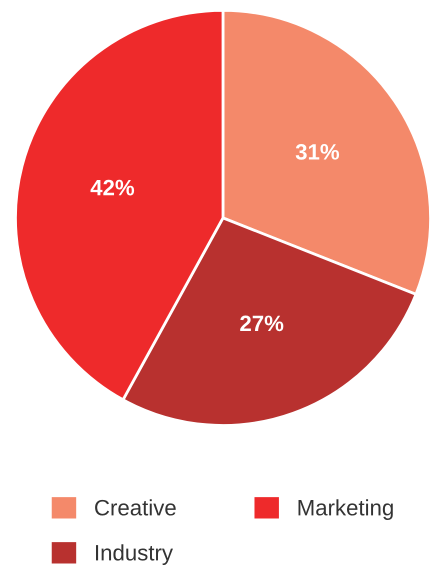 The width and height of the screenshot is (446, 585). What do you see at coordinates (318, 152) in the screenshot?
I see `data-label: 31%` at bounding box center [318, 152].